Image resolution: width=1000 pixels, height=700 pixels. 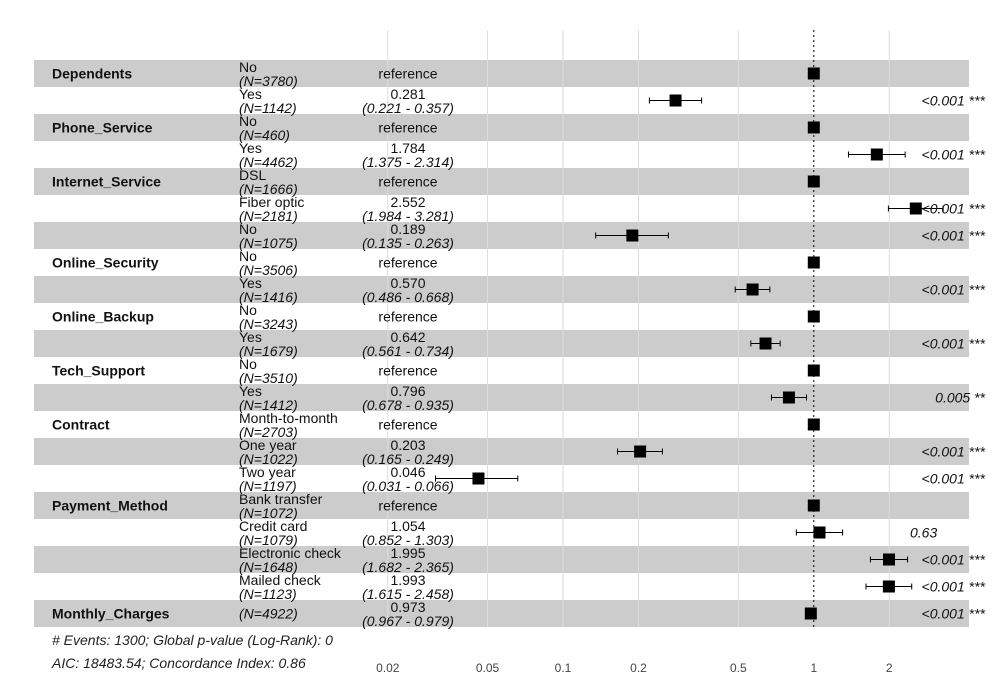 I want to click on estimate-label: 0.796, so click(x=407, y=391).